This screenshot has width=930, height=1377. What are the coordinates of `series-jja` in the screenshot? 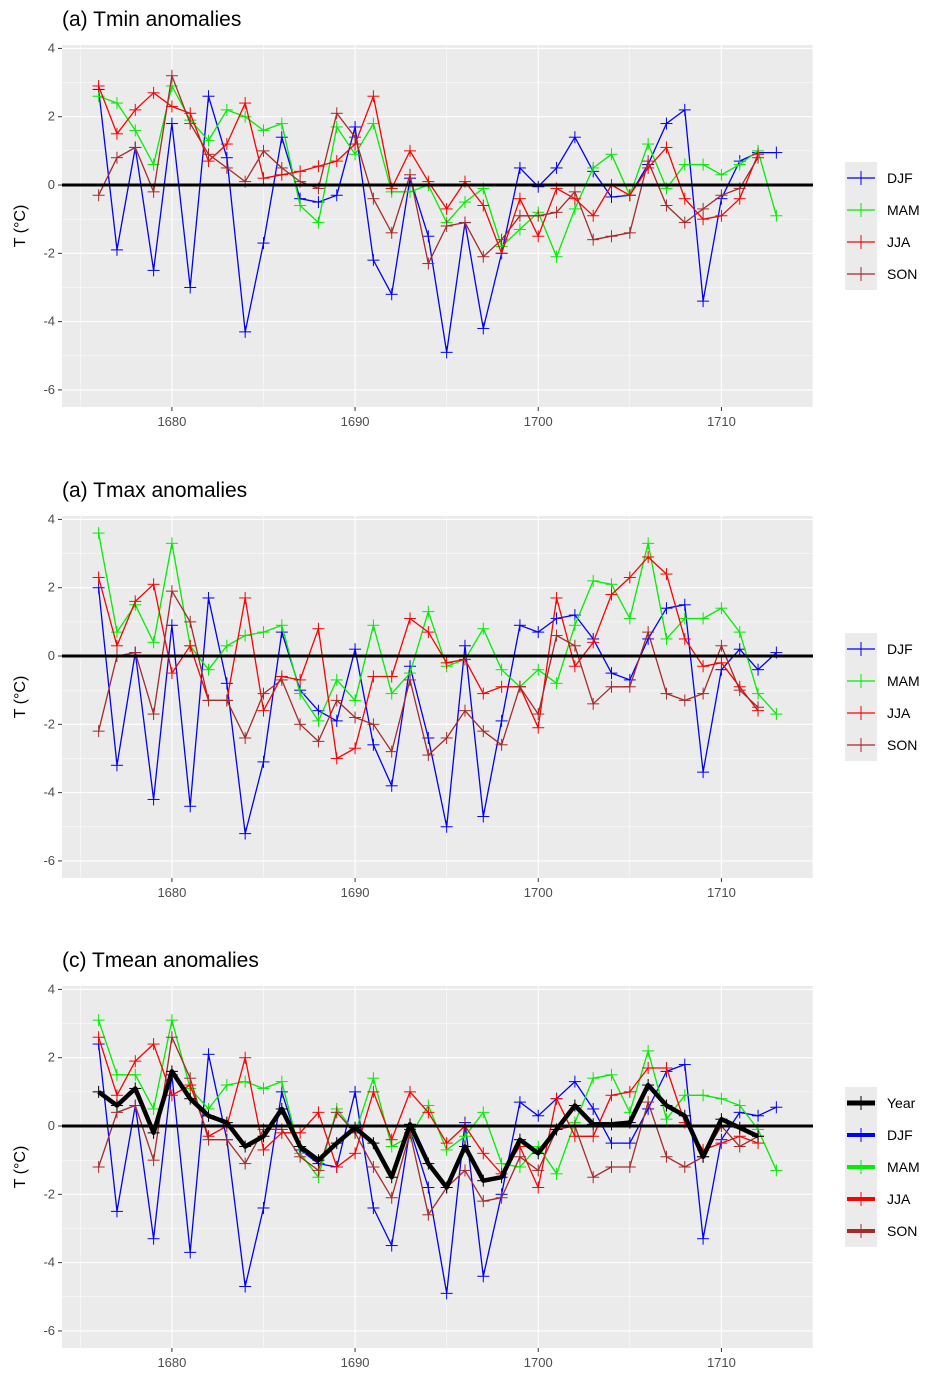 It's located at (428, 169).